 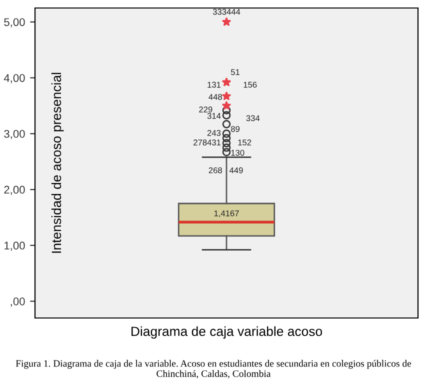 What do you see at coordinates (57, 162) in the screenshot?
I see `y-axis-title: Intensidad de acoso presencial` at bounding box center [57, 162].